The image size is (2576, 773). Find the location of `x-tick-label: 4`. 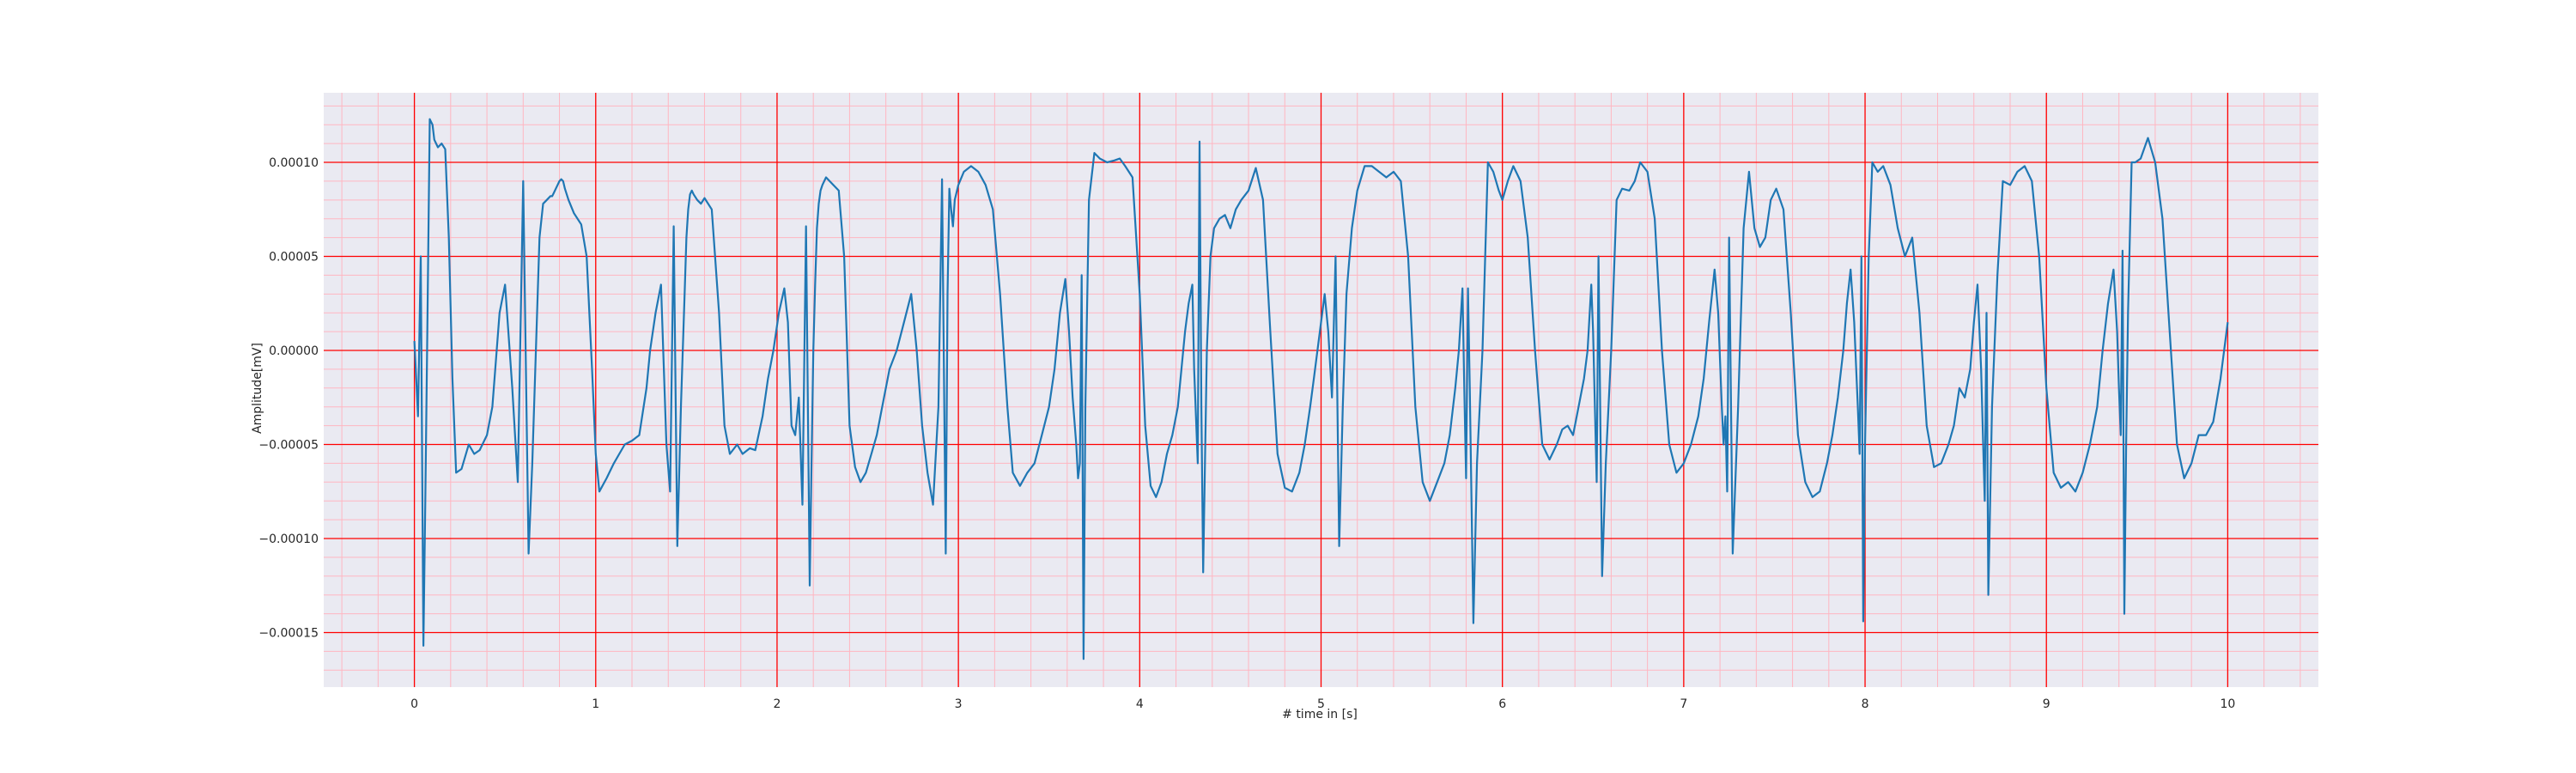

x-tick-label: 4 is located at coordinates (1140, 704).